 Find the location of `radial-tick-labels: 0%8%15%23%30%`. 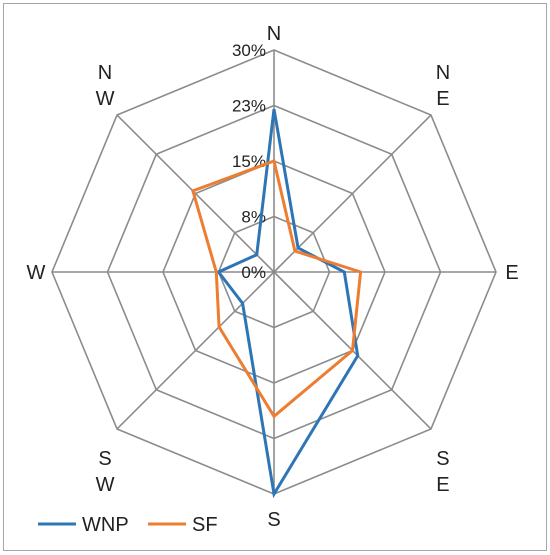

radial-tick-labels: 0%8%15%23%30% is located at coordinates (249, 161).